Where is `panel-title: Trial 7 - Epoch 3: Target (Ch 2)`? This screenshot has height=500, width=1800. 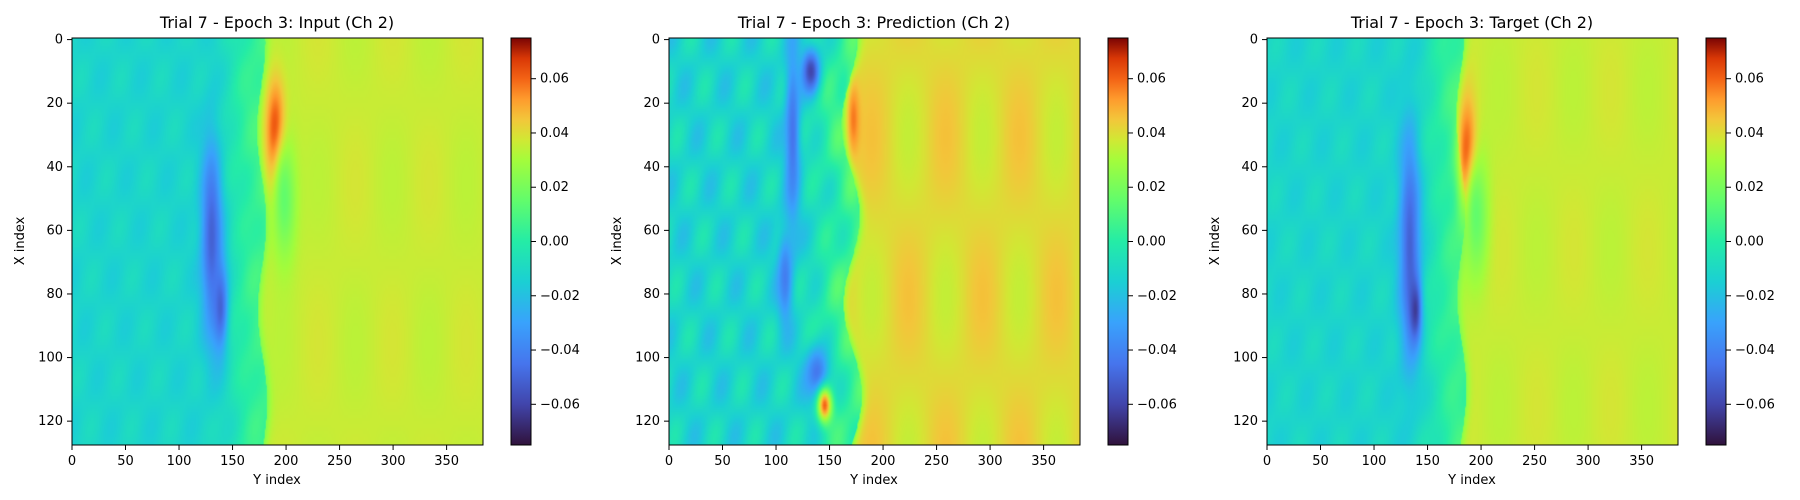 panel-title: Trial 7 - Epoch 3: Target (Ch 2) is located at coordinates (1471, 22).